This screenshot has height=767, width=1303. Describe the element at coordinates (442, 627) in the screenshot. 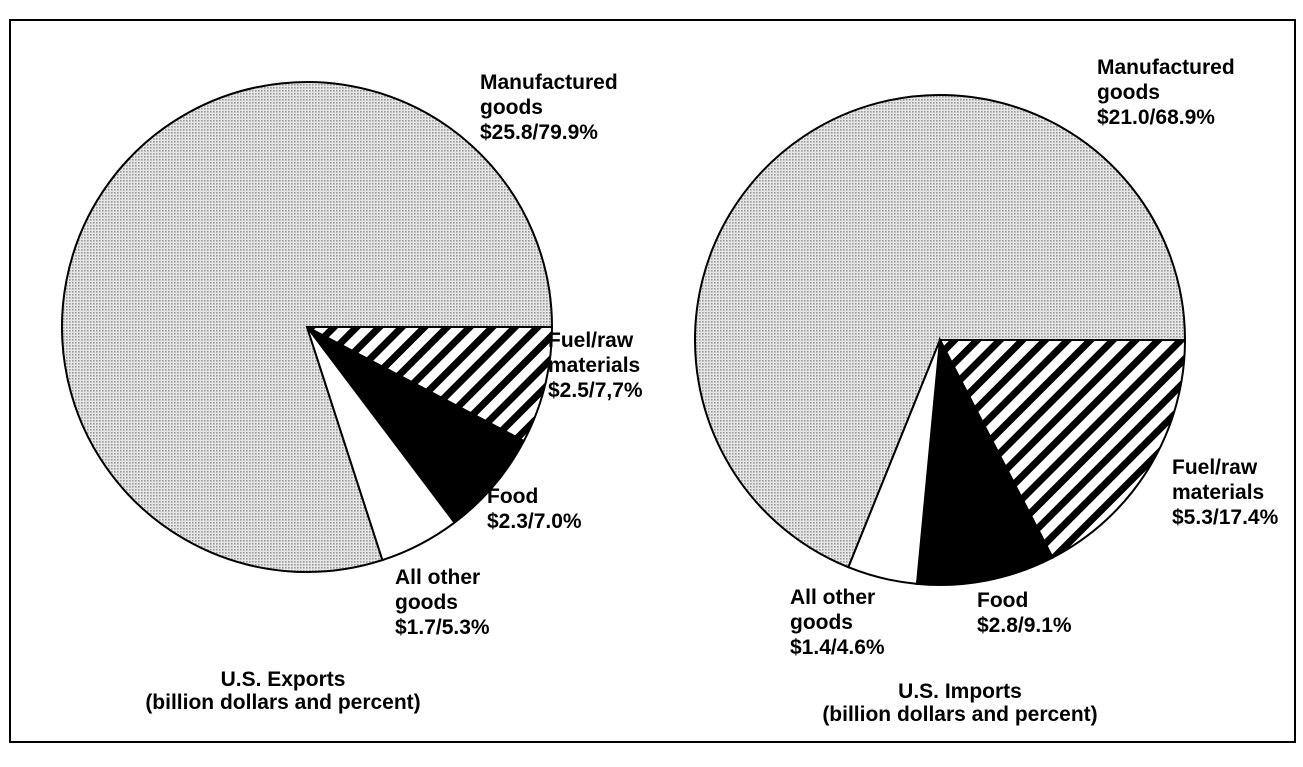

I see `value-label: $1.7/5.3%` at that location.